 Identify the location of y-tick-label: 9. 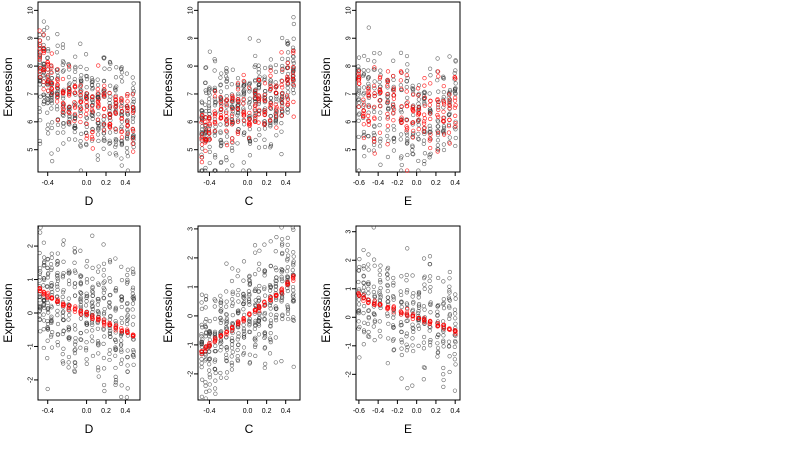
(349, 38).